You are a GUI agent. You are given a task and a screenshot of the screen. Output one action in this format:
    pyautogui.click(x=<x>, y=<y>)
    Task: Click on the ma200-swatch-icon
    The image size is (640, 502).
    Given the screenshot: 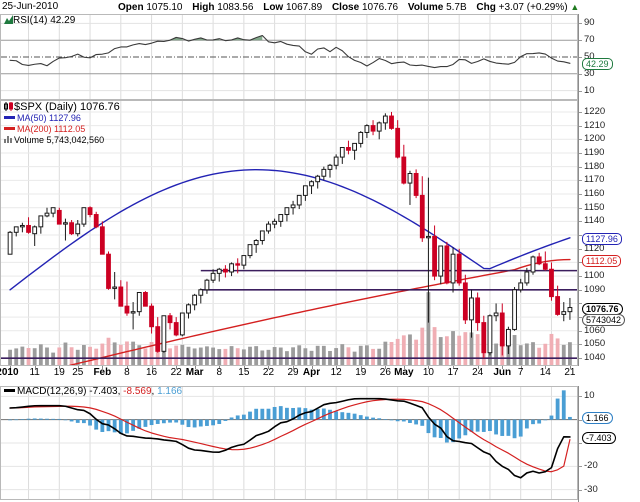 What is the action you would take?
    pyautogui.click(x=9, y=128)
    